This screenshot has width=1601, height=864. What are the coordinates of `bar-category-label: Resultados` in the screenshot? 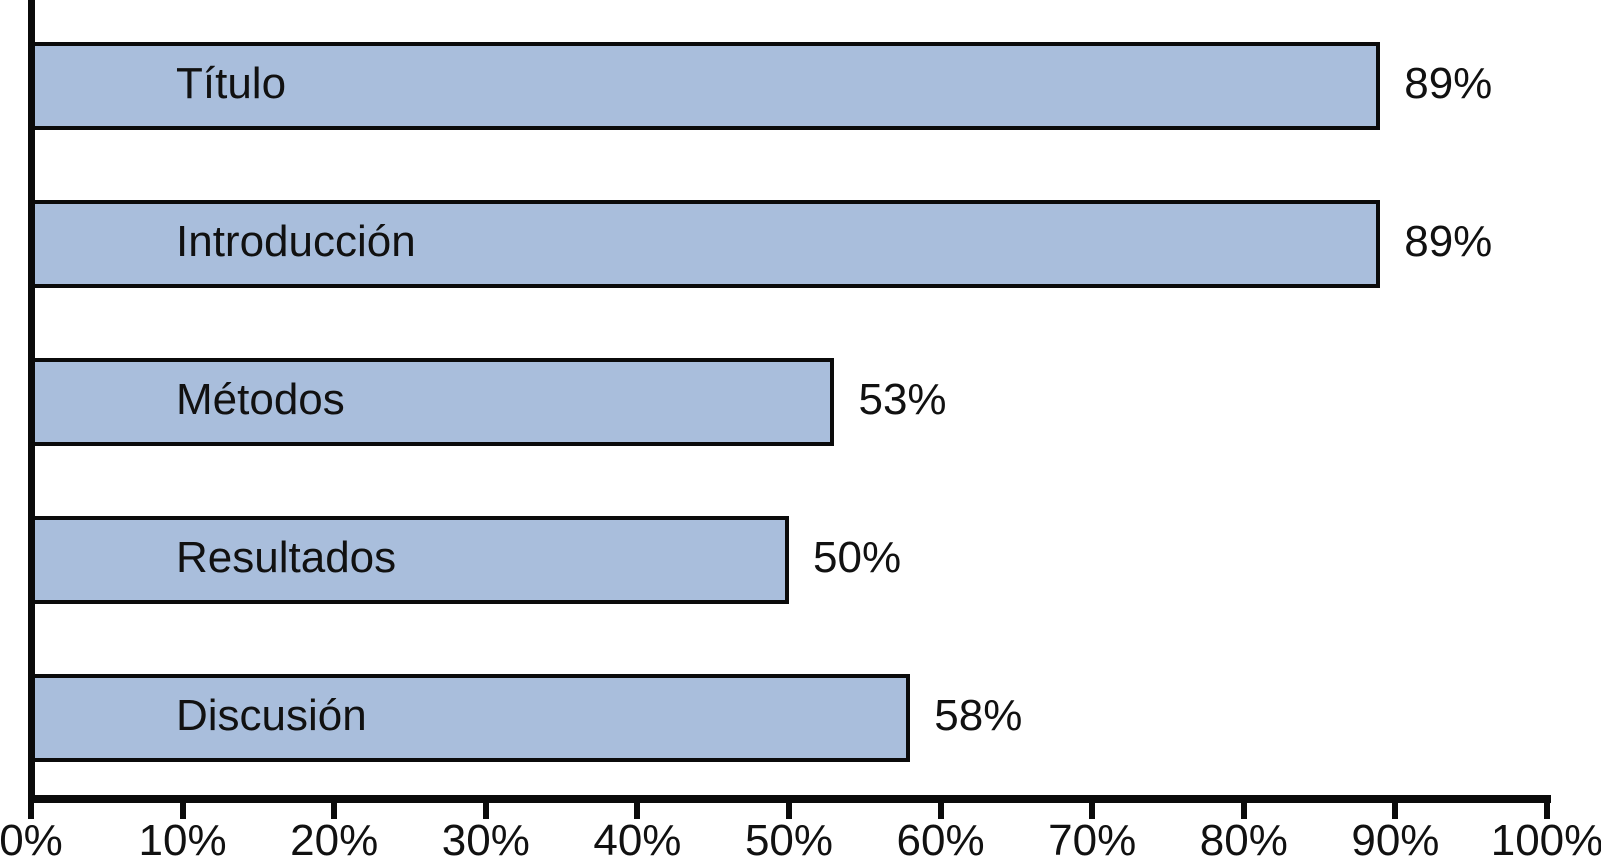 It's located at (286, 557).